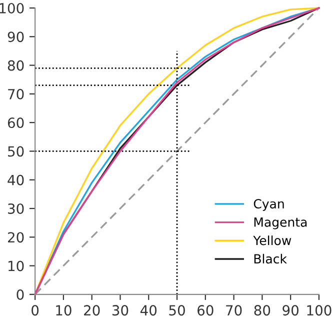  Describe the element at coordinates (92, 310) in the screenshot. I see `x-tick-label: 20` at that location.